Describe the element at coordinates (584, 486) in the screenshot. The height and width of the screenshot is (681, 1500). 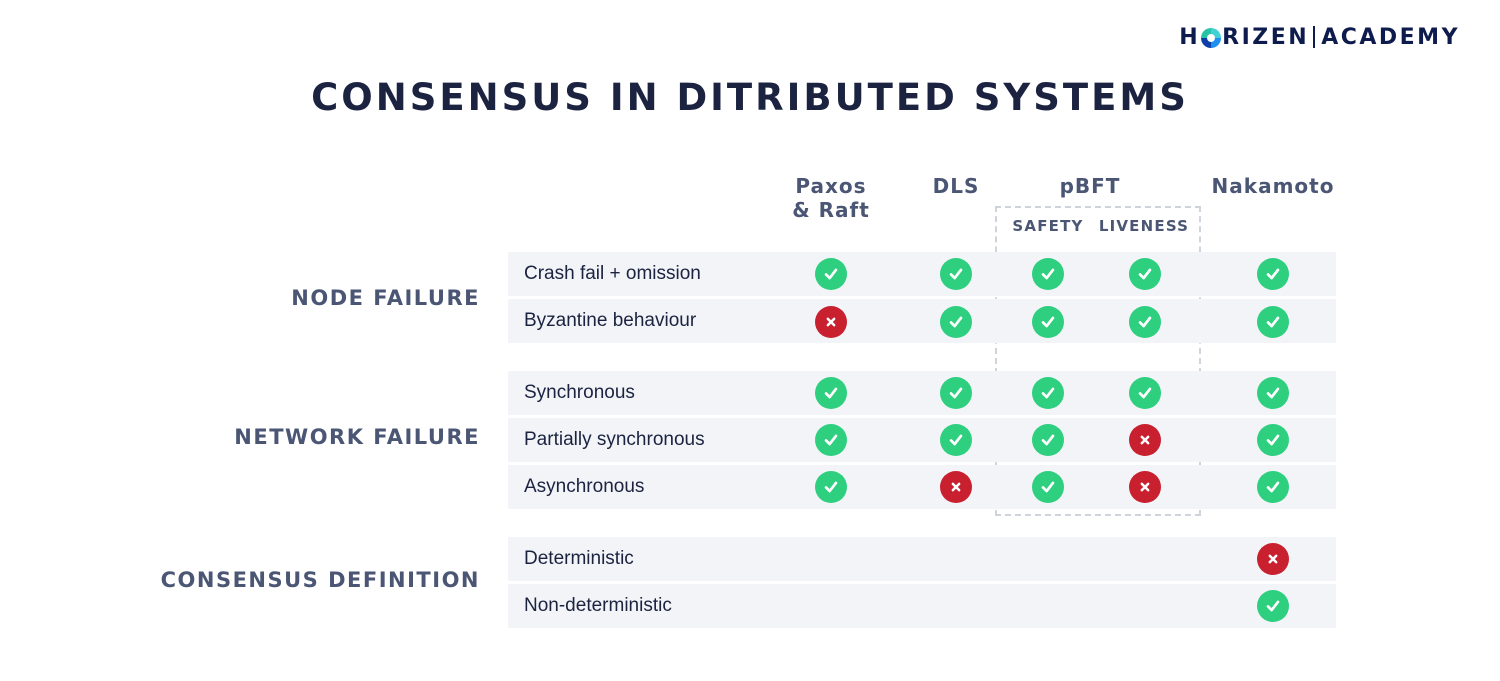
I see `row-label: Asynchronous` at that location.